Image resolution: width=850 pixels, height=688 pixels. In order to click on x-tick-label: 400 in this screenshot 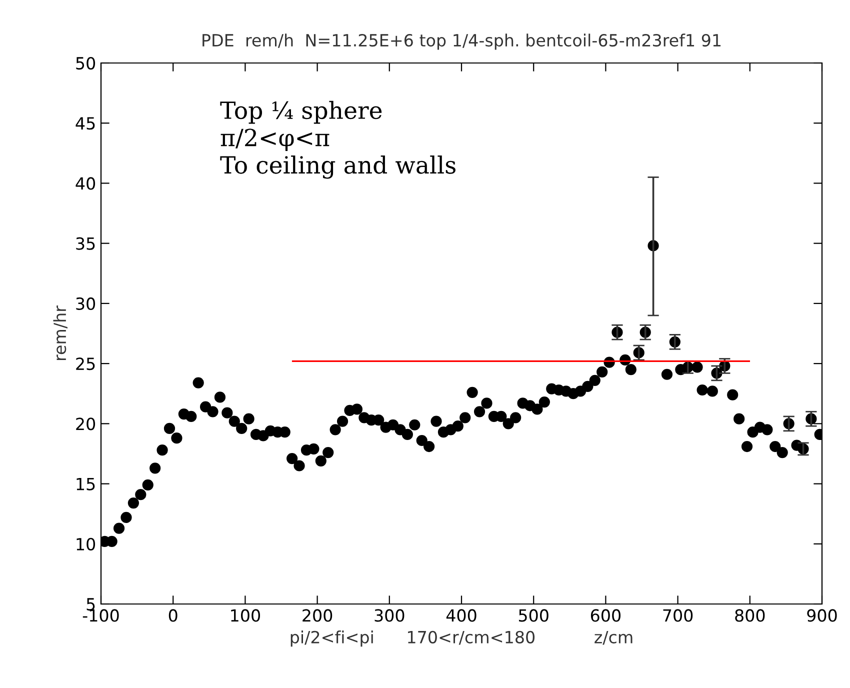, I will do `click(461, 615)`.